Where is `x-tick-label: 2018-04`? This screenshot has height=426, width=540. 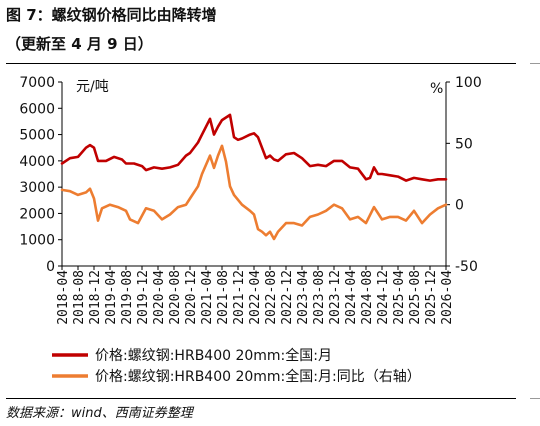 x-tick-label: 2018-04 is located at coordinates (63, 297).